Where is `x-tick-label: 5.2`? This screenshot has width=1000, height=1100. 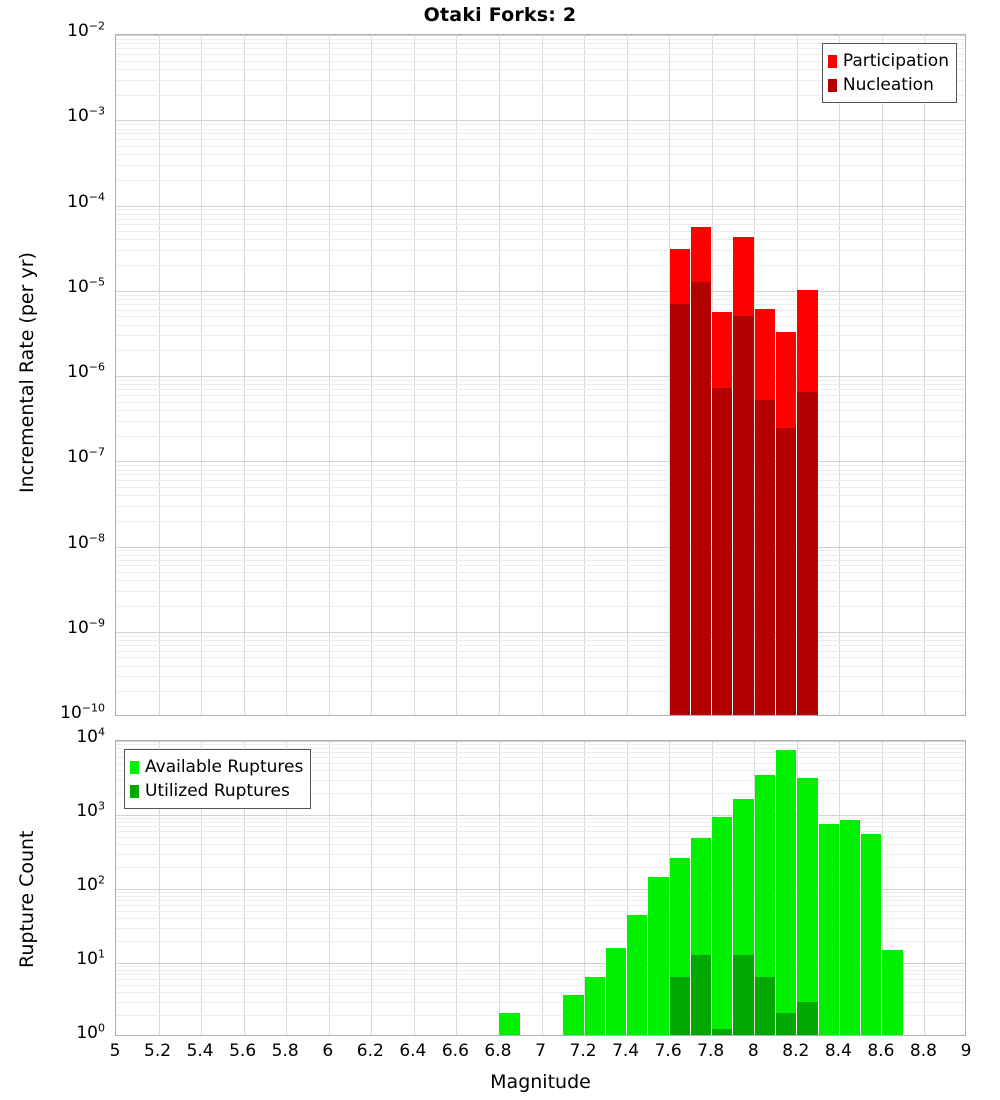 x-tick-label: 5.2 is located at coordinates (158, 1051).